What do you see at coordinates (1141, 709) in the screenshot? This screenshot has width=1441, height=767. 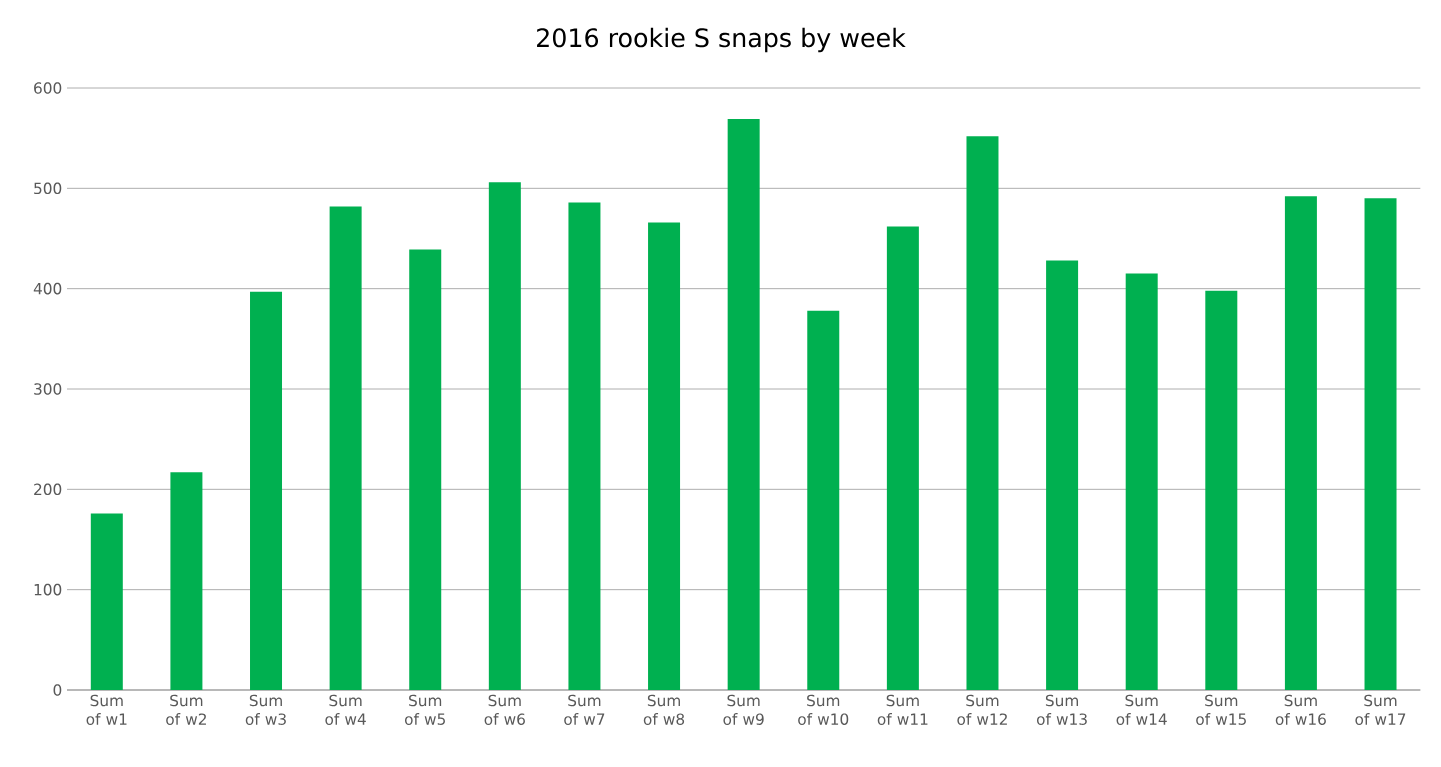 I see `x-tick-label: Sum of w14` at bounding box center [1141, 709].